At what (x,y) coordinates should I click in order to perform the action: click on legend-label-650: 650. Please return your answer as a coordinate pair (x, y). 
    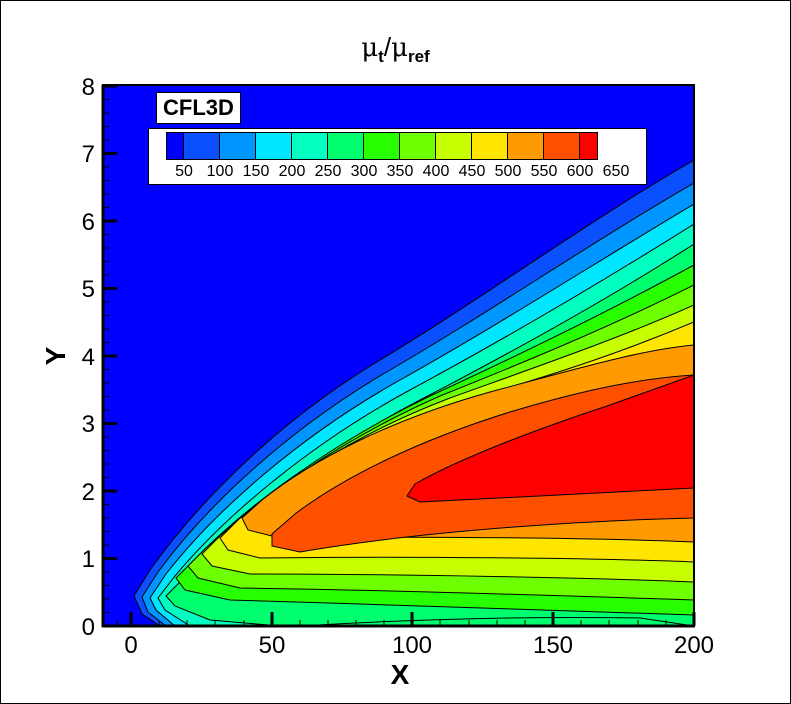
    Looking at the image, I should click on (616, 171).